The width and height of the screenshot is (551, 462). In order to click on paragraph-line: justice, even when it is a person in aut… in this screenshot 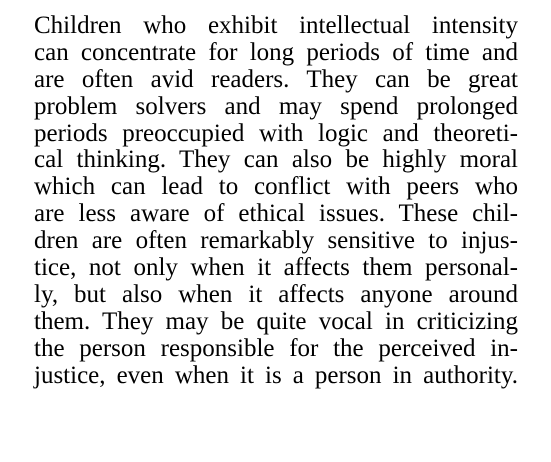, I will do `click(276, 375)`.